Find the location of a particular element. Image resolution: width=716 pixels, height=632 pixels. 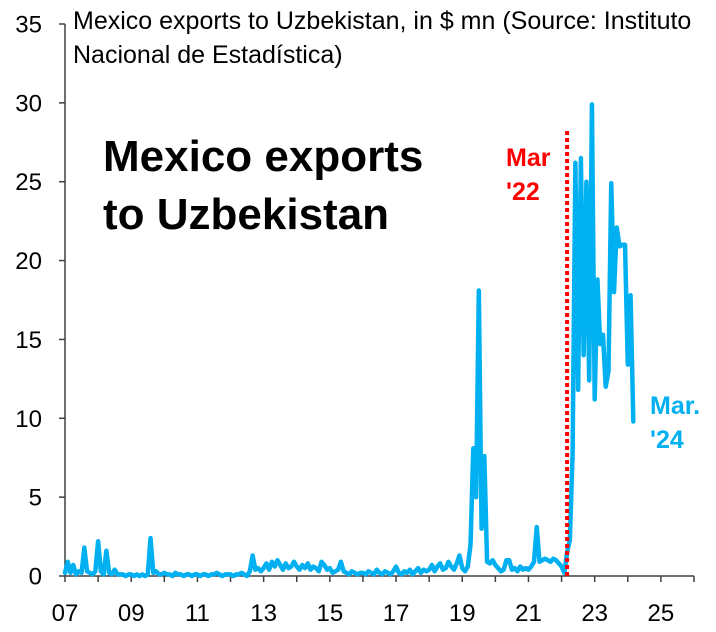

event-label-mar-22: Mar '22 is located at coordinates (528, 175).